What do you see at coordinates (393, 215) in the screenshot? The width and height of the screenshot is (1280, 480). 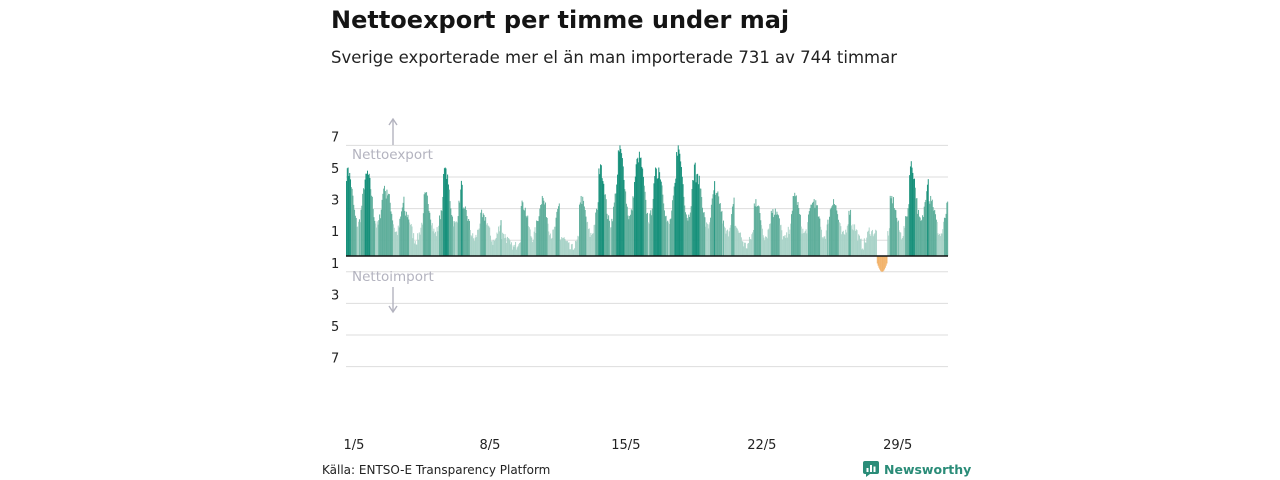 I see `annotations: Nettoexport Nettoimport` at bounding box center [393, 215].